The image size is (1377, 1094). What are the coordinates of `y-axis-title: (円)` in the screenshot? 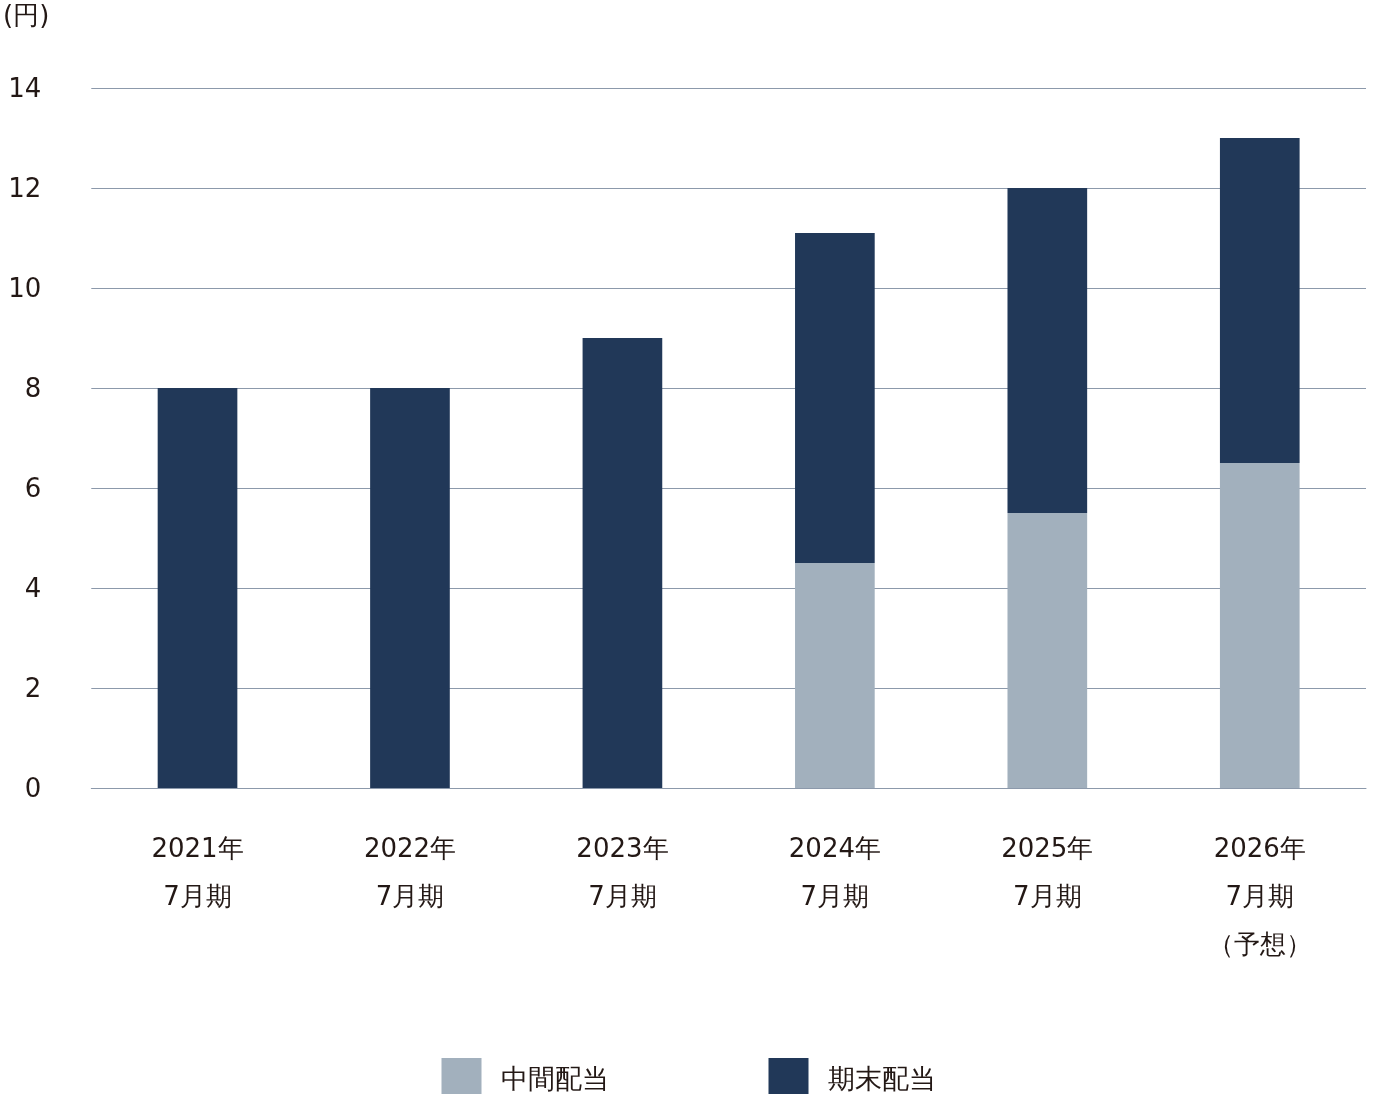 It's located at (26, 15).